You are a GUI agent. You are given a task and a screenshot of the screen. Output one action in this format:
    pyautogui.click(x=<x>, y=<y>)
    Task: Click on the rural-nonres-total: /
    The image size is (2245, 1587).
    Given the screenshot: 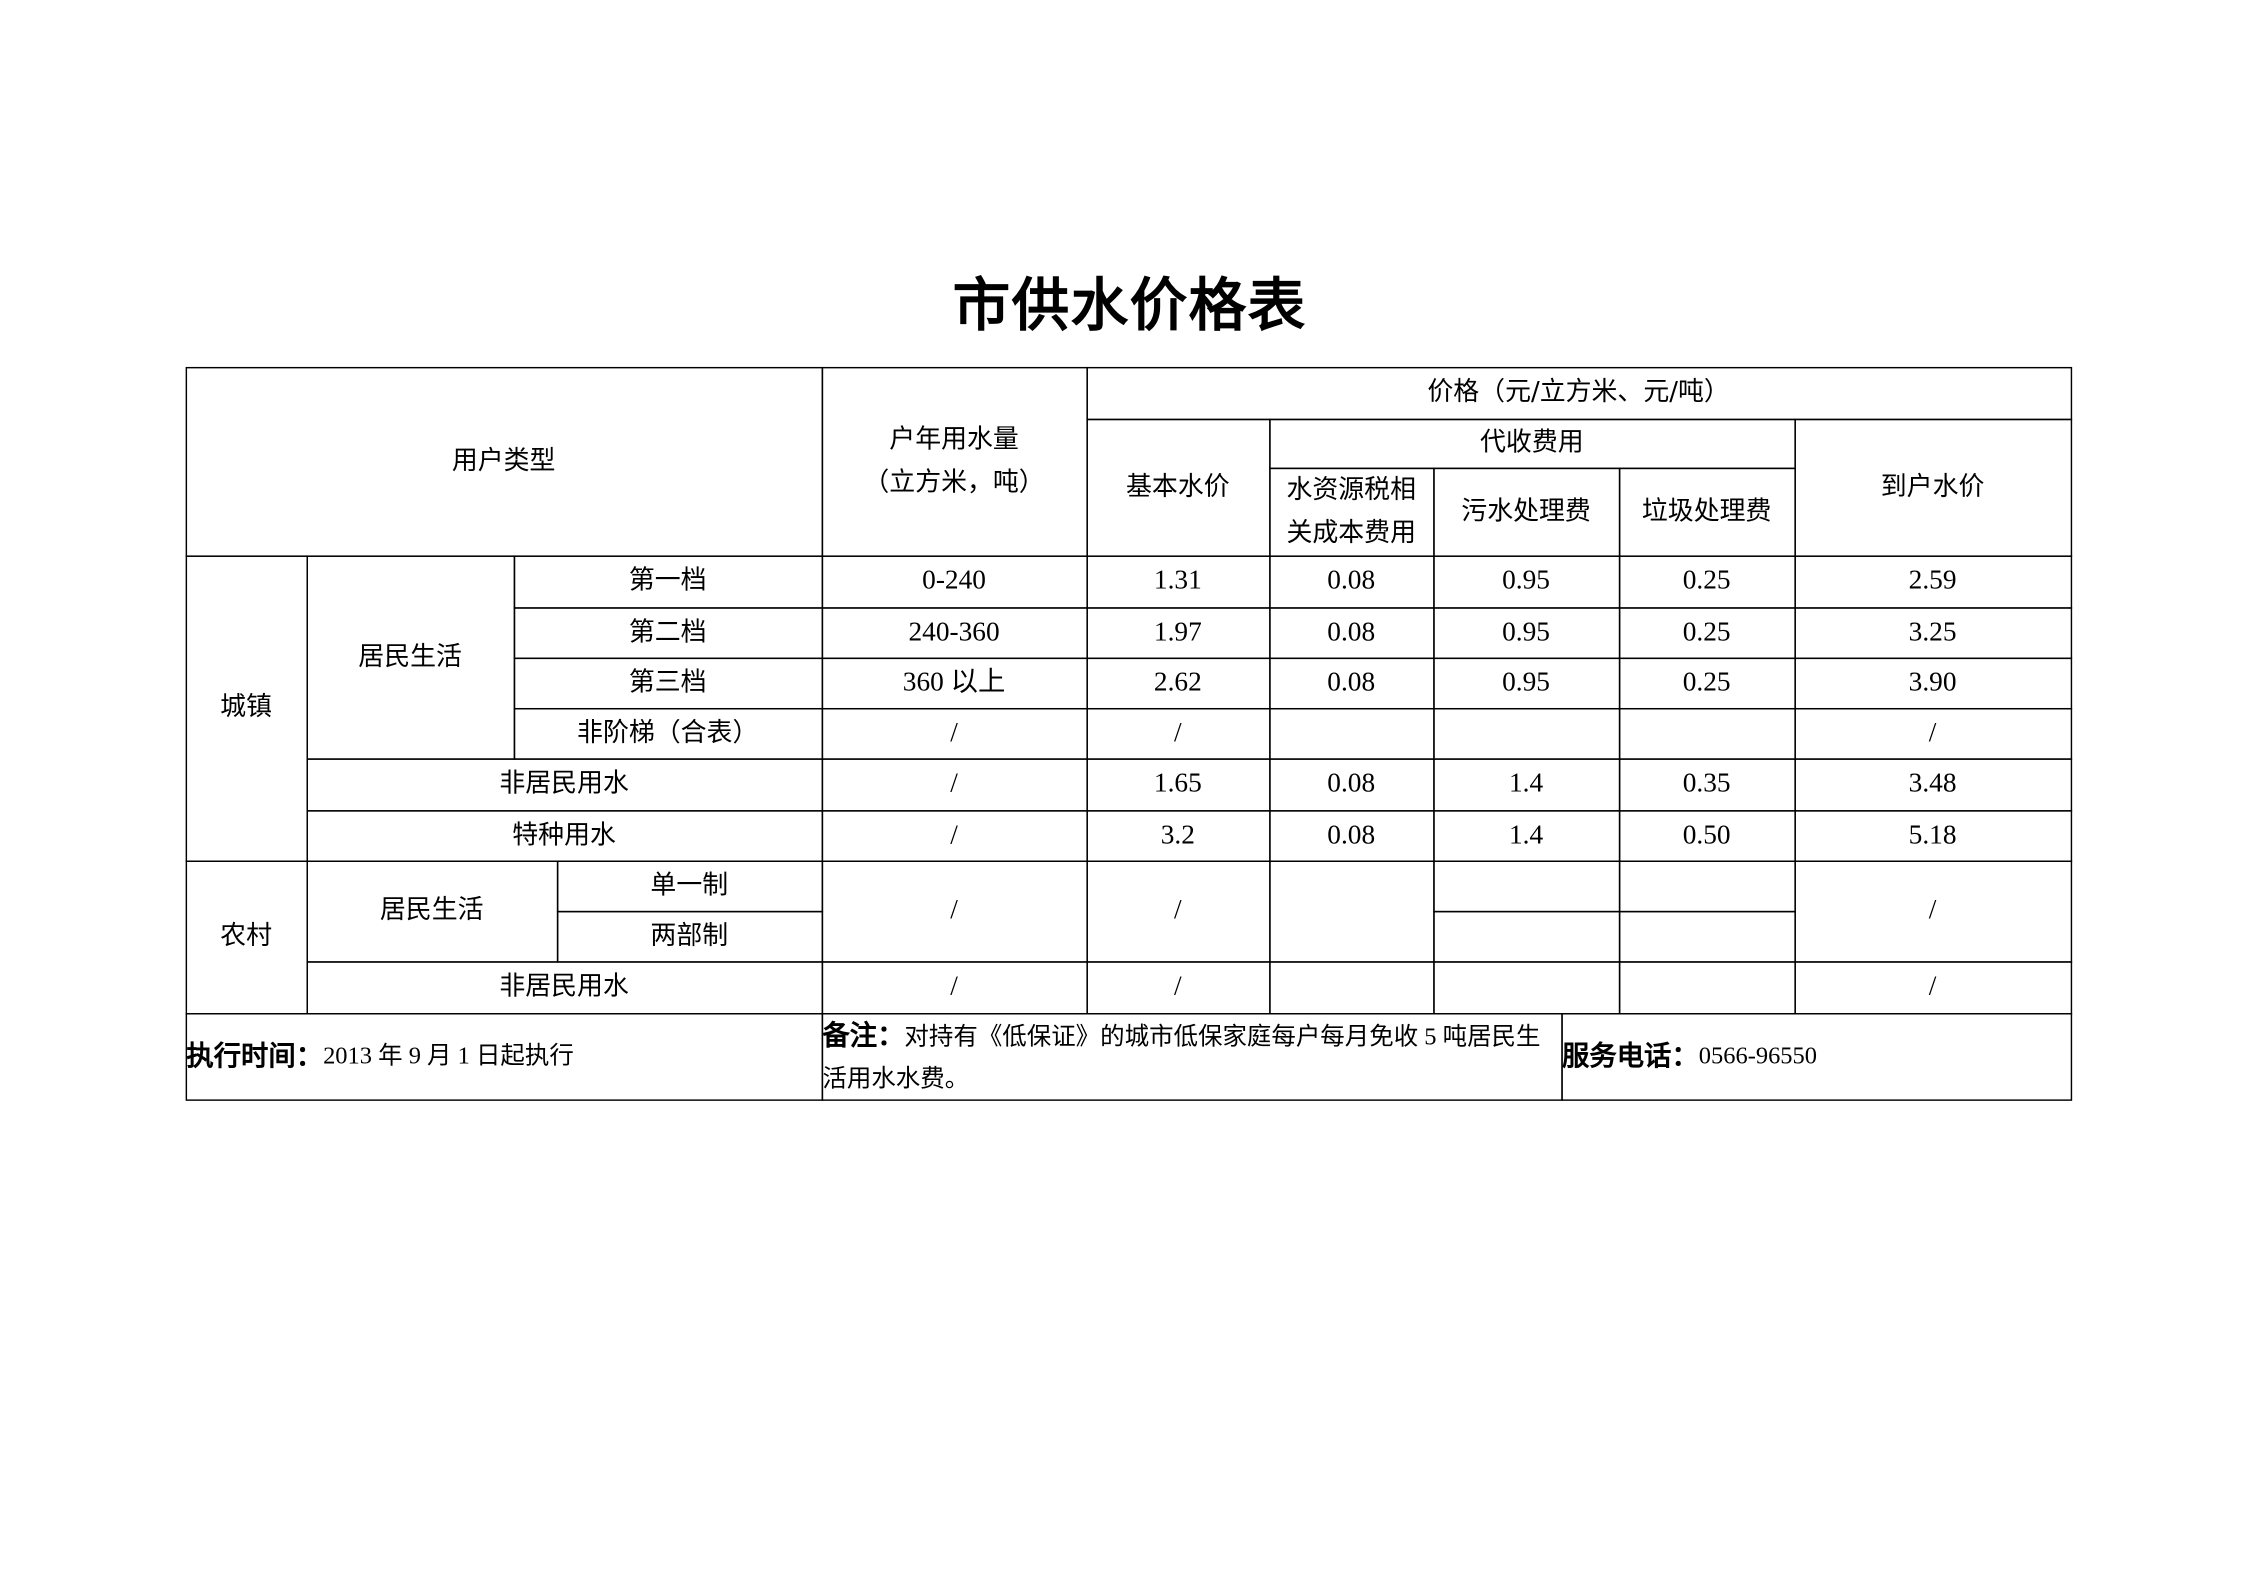 What is the action you would take?
    pyautogui.click(x=1932, y=987)
    